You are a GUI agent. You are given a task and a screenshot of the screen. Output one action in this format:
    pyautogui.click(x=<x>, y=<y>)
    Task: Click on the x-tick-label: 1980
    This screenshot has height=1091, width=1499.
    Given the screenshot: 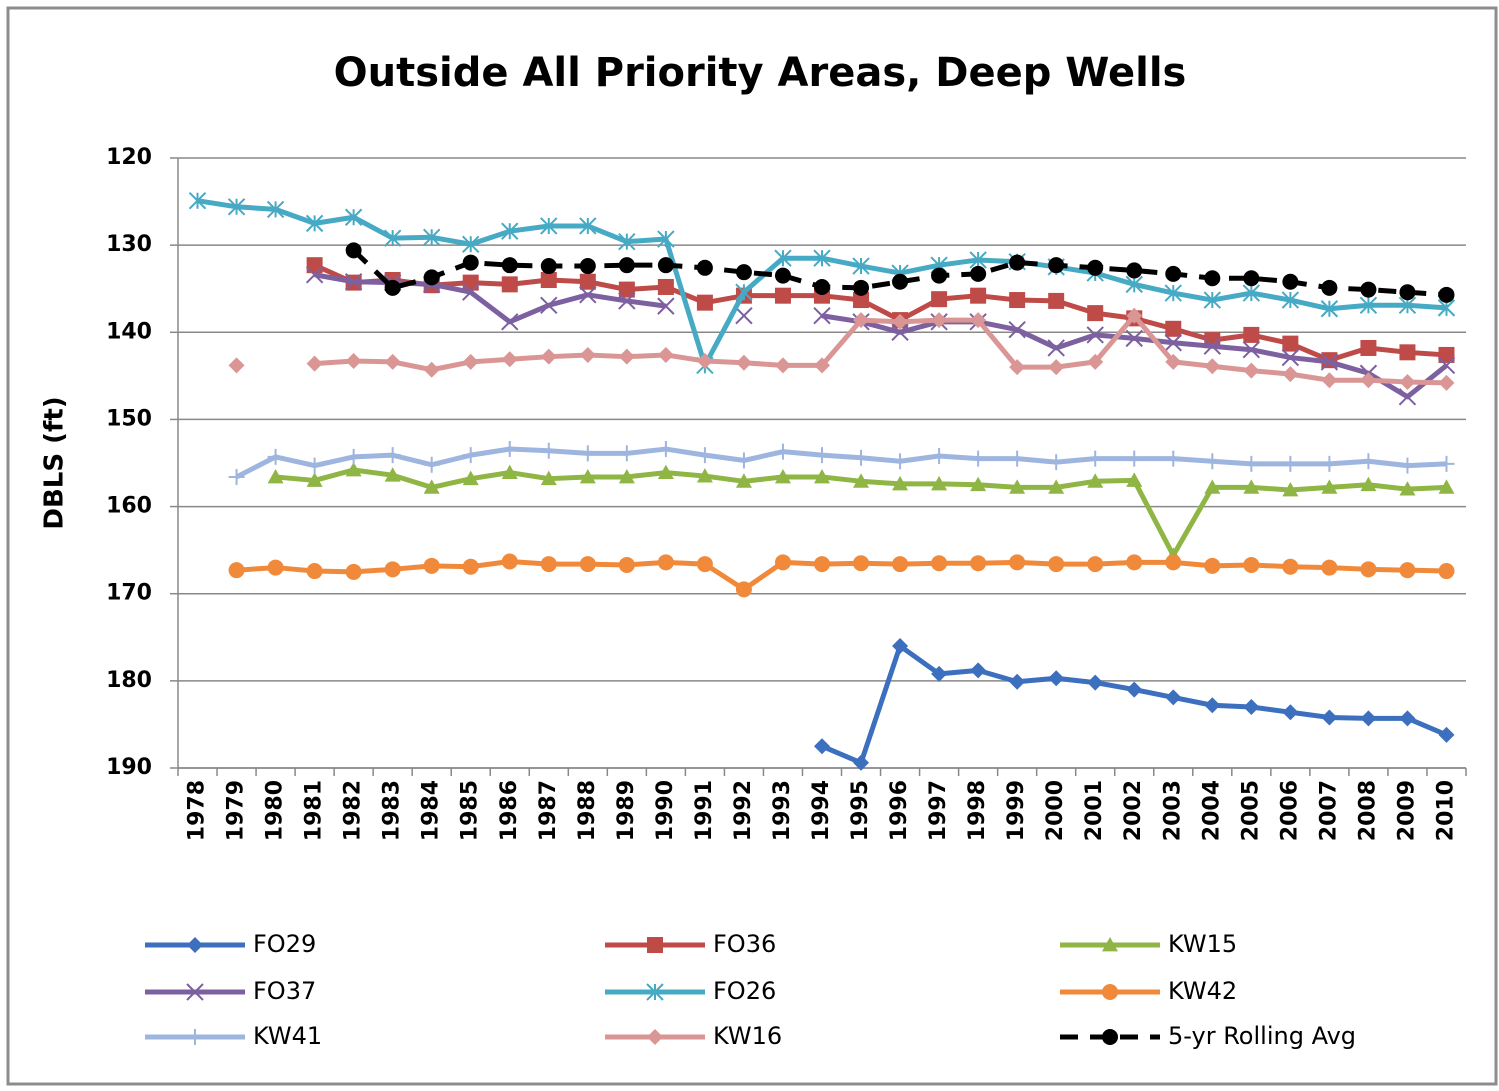 What is the action you would take?
    pyautogui.click(x=275, y=810)
    